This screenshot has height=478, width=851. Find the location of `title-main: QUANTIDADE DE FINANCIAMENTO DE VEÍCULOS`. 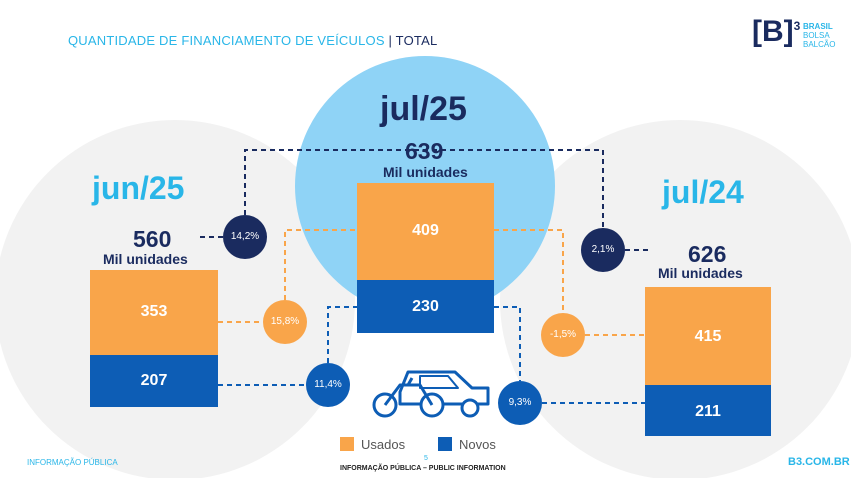

title-main: QUANTIDADE DE FINANCIAMENTO DE VEÍCULOS is located at coordinates (226, 40).